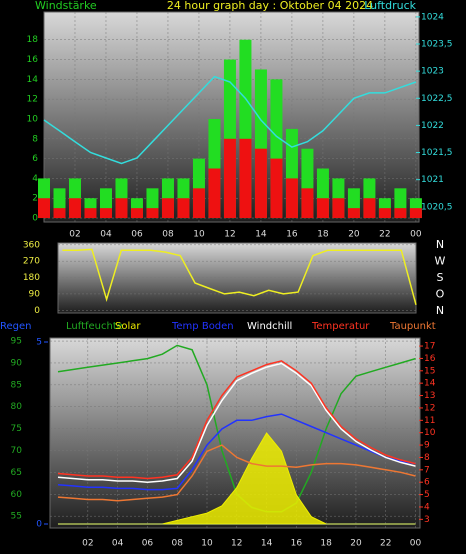  What do you see at coordinates (437, 207) in the screenshot?
I see `y-tick-label: 1020,5` at bounding box center [437, 207].